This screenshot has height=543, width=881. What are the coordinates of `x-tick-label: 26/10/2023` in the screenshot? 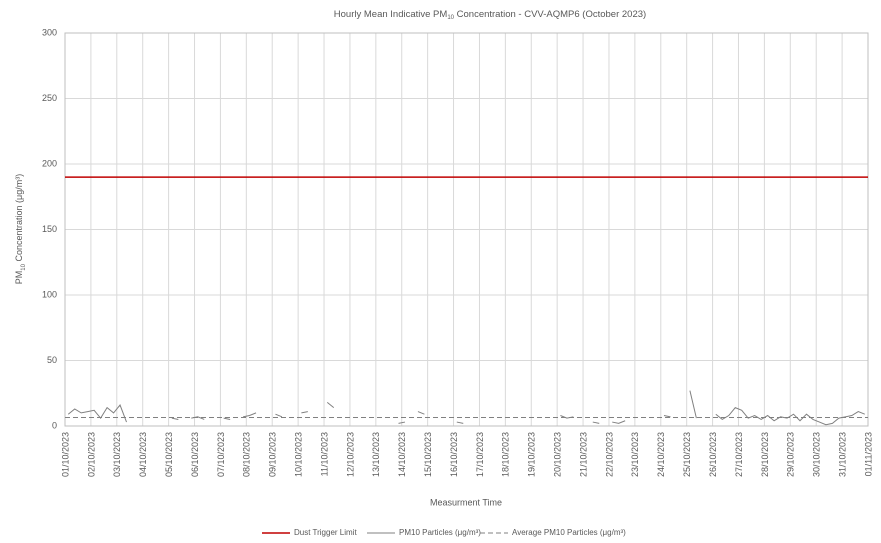 It's located at (713, 454).